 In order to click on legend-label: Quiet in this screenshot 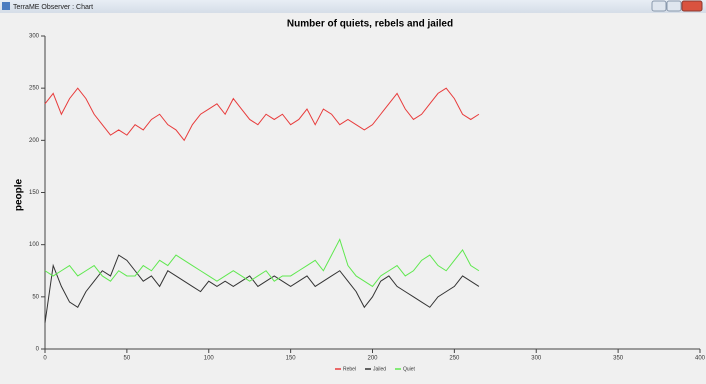, I will do `click(409, 369)`.